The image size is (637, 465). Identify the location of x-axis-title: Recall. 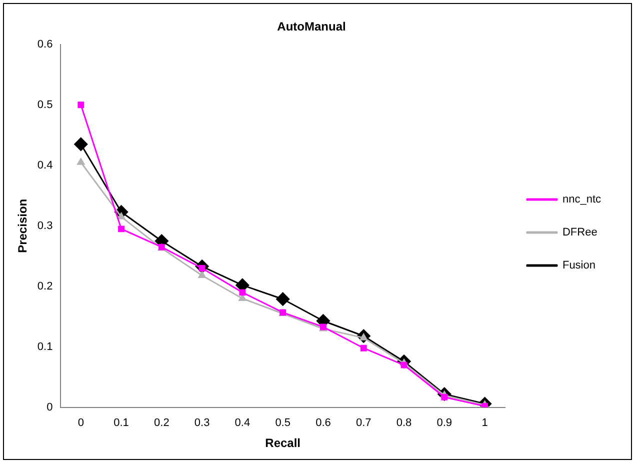
(283, 443).